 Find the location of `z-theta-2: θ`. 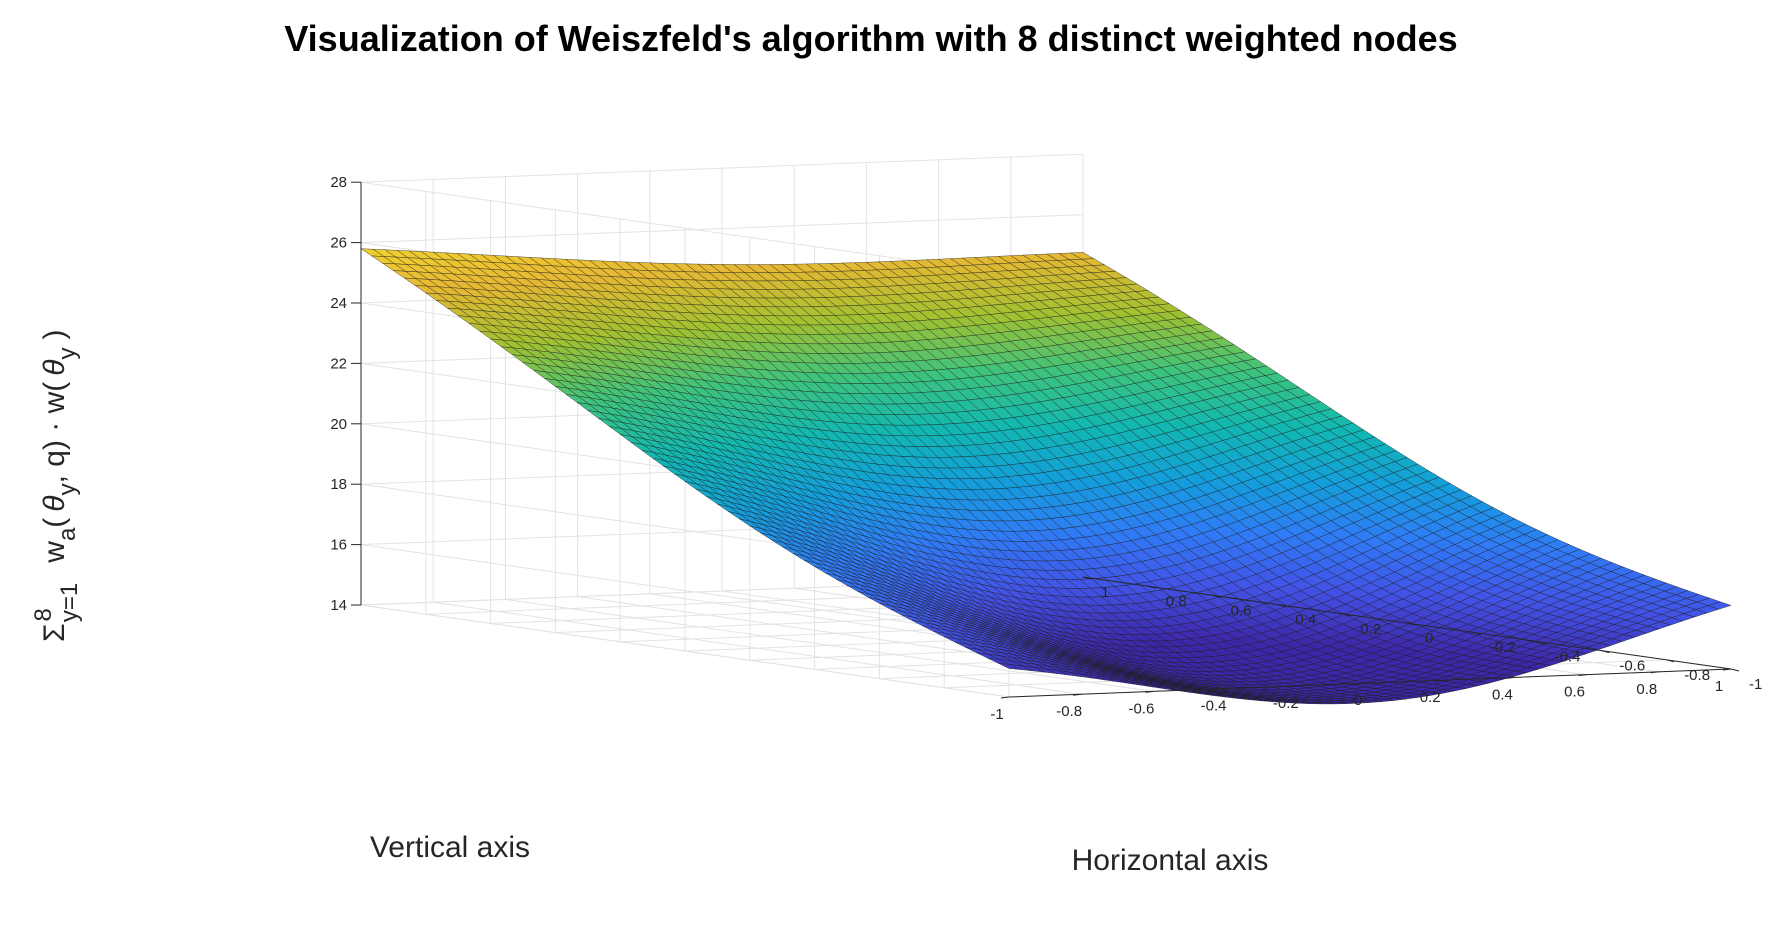

z-theta-2: θ is located at coordinates (54, 367).